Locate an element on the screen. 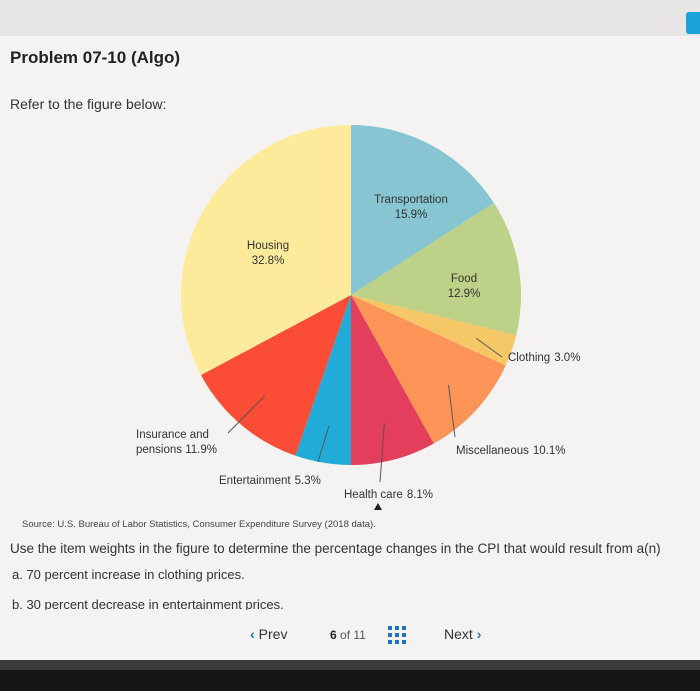 This screenshot has width=700, height=691. leader-line-entertainment is located at coordinates (323, 444).